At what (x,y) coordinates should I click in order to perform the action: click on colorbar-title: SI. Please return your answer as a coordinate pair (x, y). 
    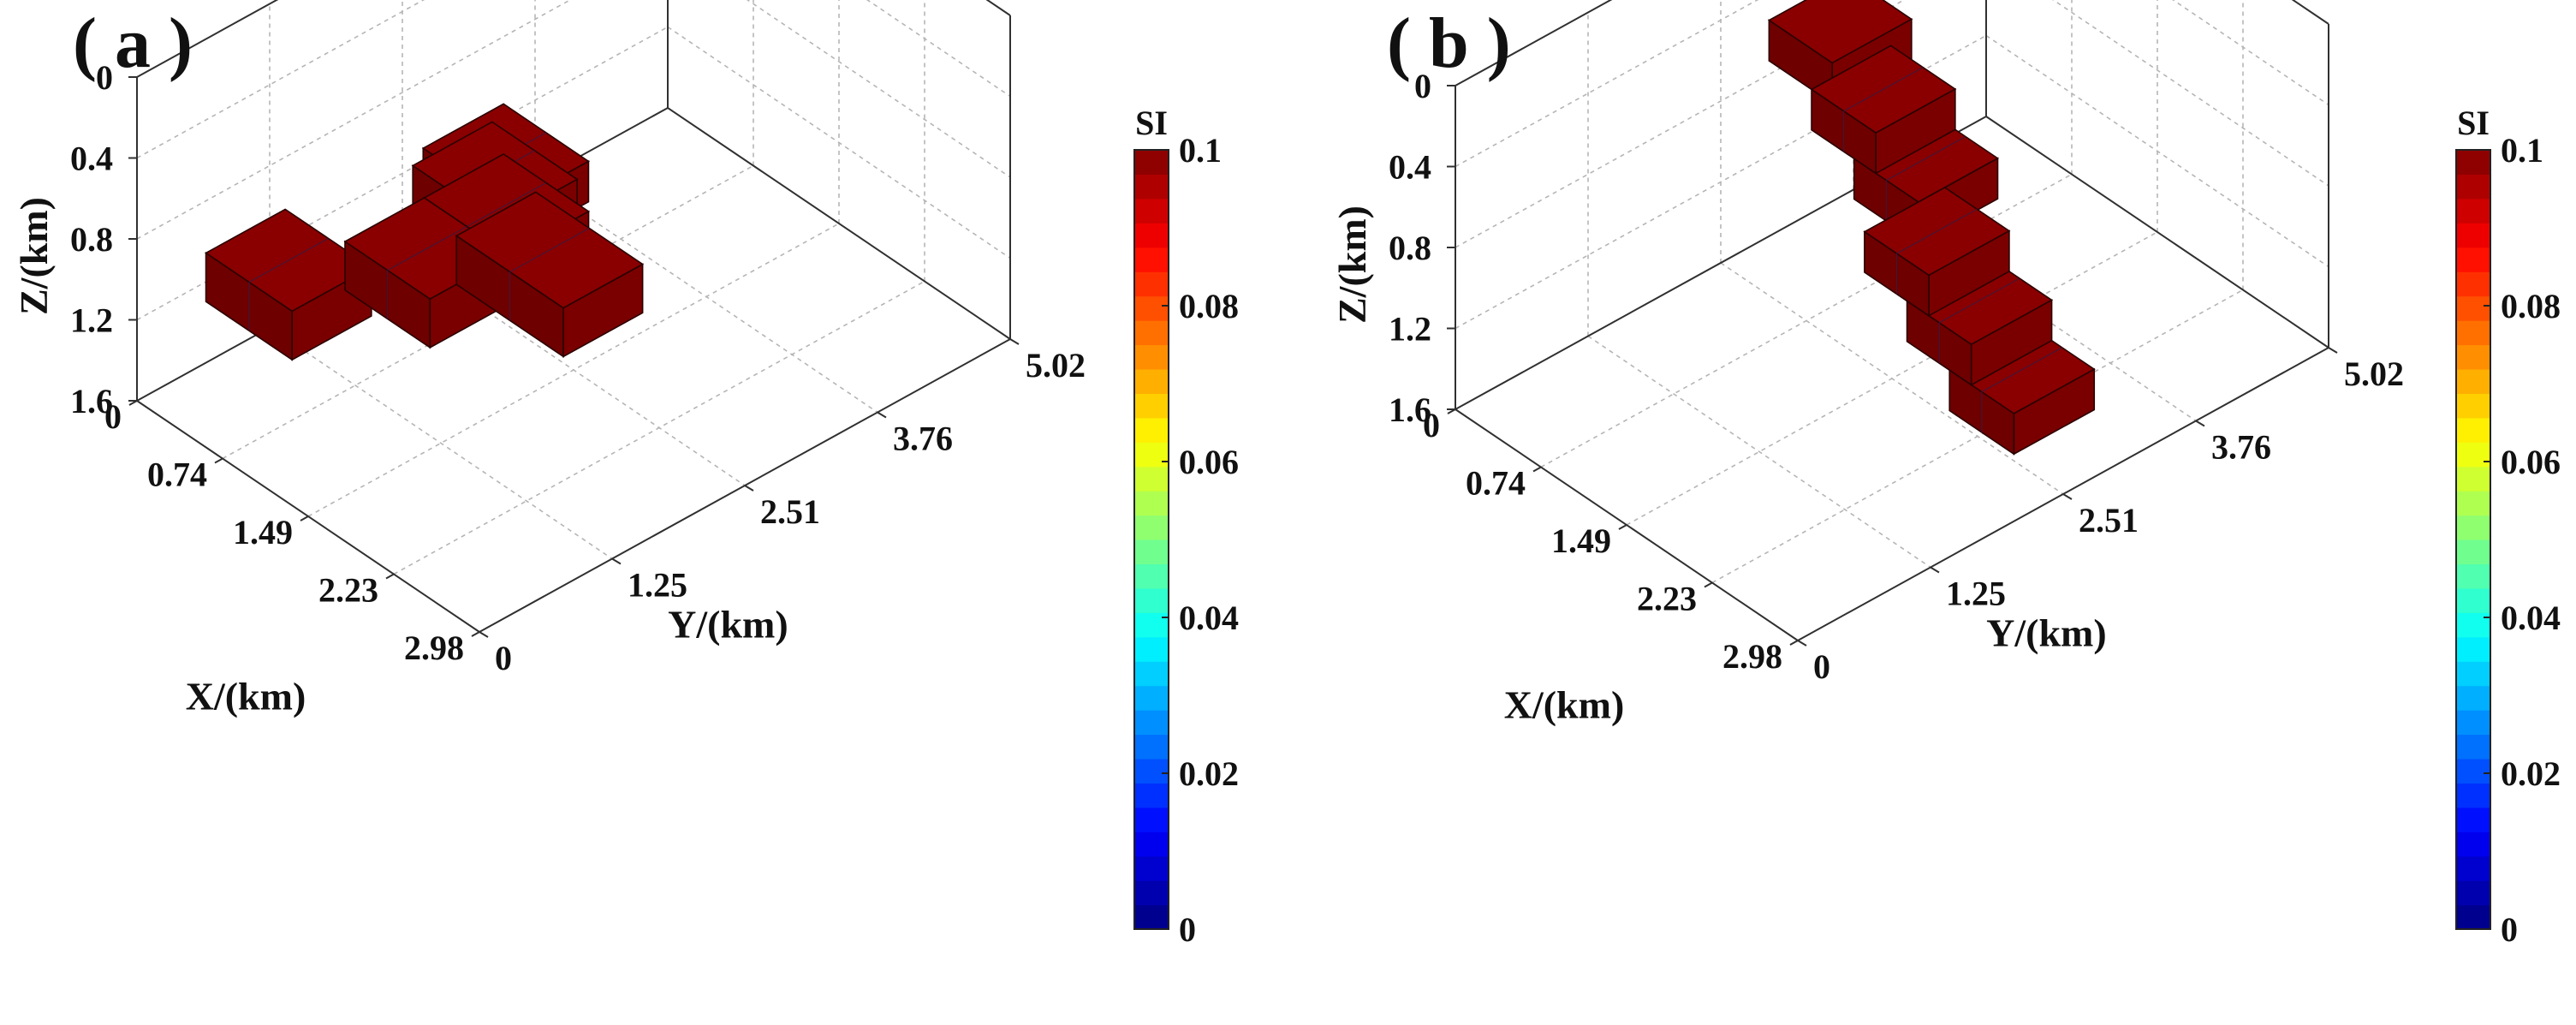
    Looking at the image, I should click on (1151, 123).